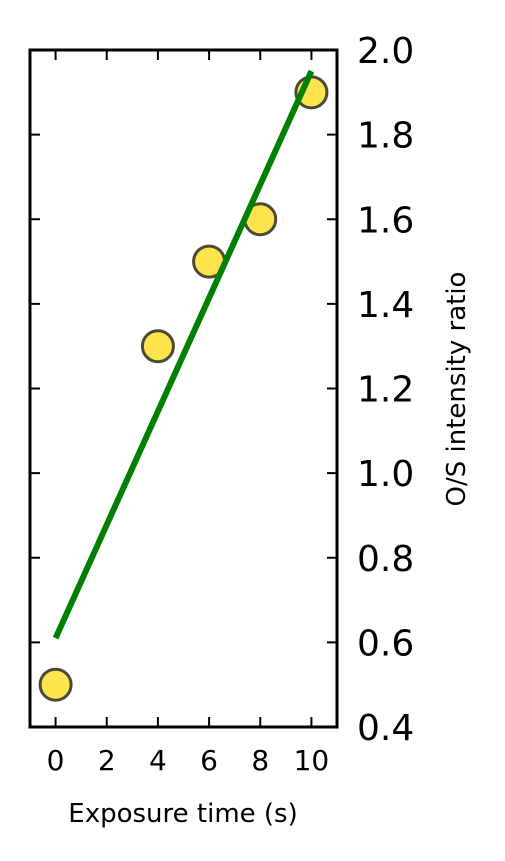 This screenshot has width=505, height=861. What do you see at coordinates (385, 305) in the screenshot?
I see `y-tick-label: 1.4` at bounding box center [385, 305].